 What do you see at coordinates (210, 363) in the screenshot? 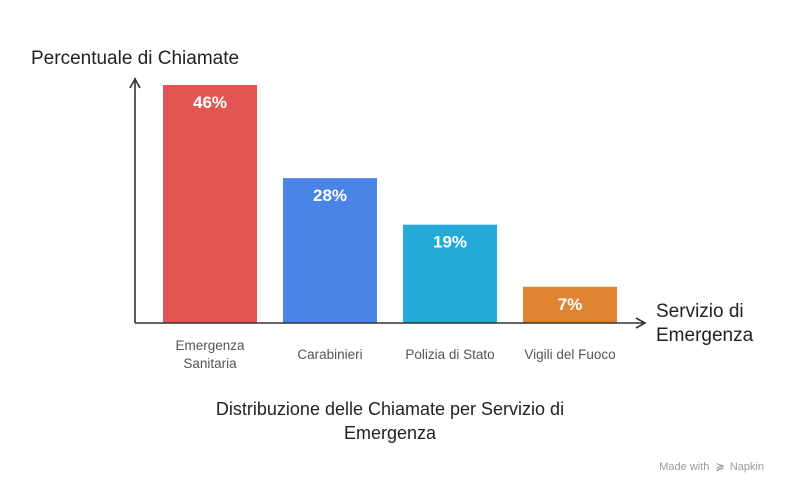
I see `category-label-1-line-2: Sanitaria` at bounding box center [210, 363].